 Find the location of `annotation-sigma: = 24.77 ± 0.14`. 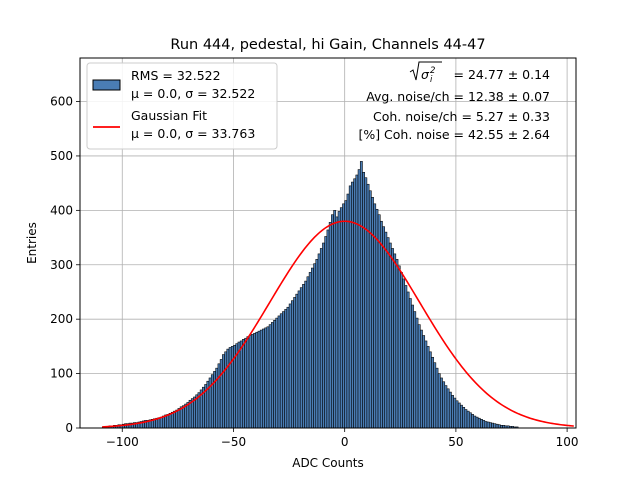

annotation-sigma: = 24.77 ± 0.14 is located at coordinates (502, 74).